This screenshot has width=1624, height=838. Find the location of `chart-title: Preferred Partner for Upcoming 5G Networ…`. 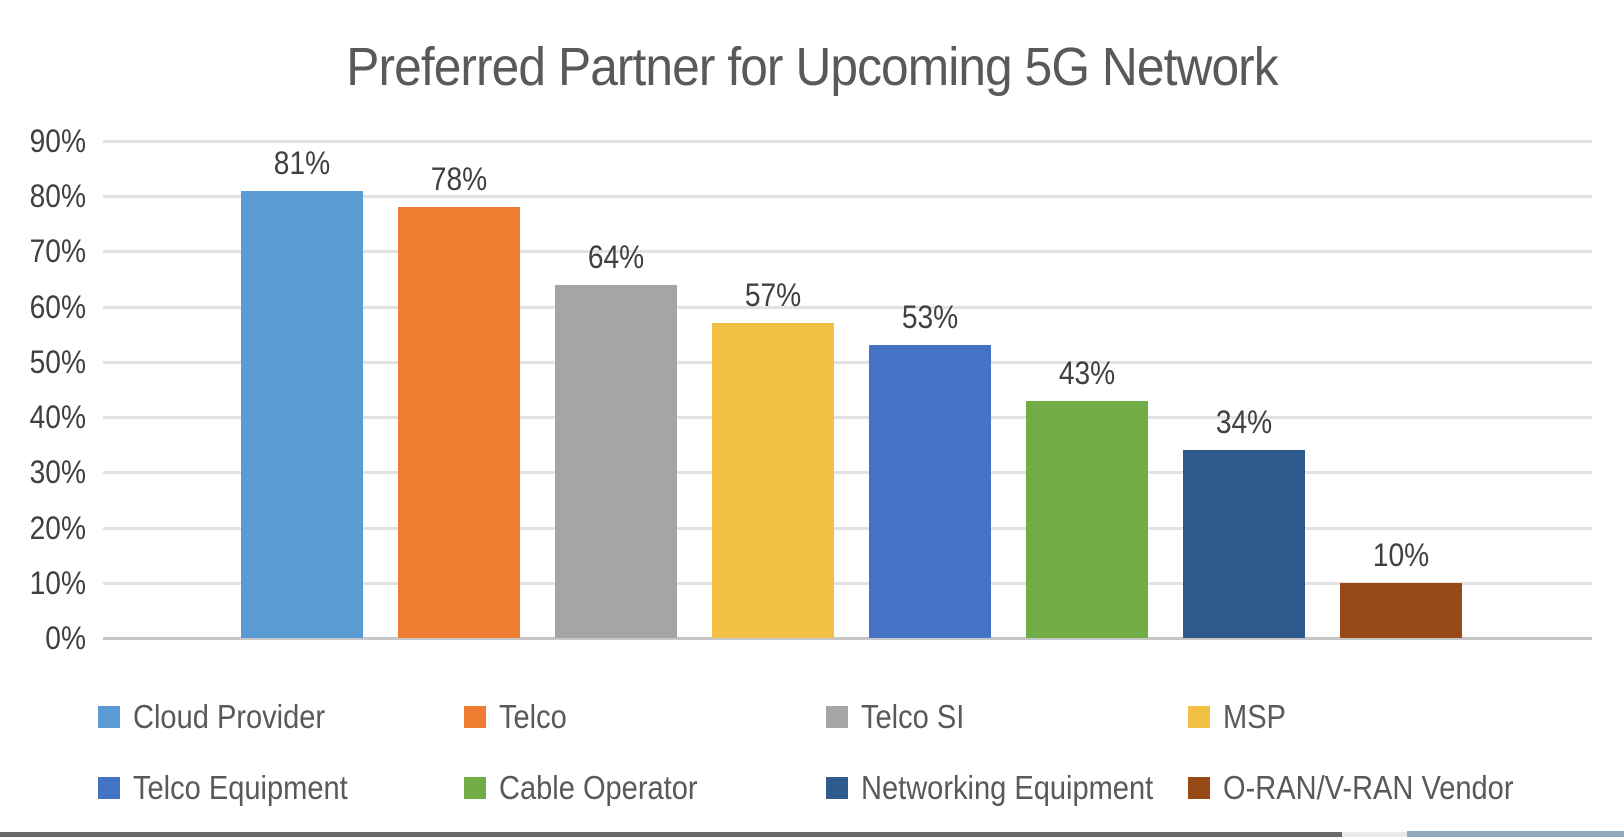

chart-title: Preferred Partner for Upcoming 5G Networ… is located at coordinates (812, 67).